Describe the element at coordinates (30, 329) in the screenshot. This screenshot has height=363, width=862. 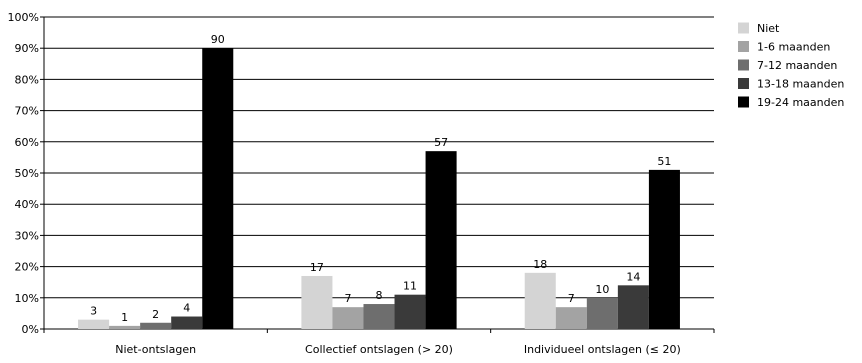
I see `y-tick-label: 0%` at that location.